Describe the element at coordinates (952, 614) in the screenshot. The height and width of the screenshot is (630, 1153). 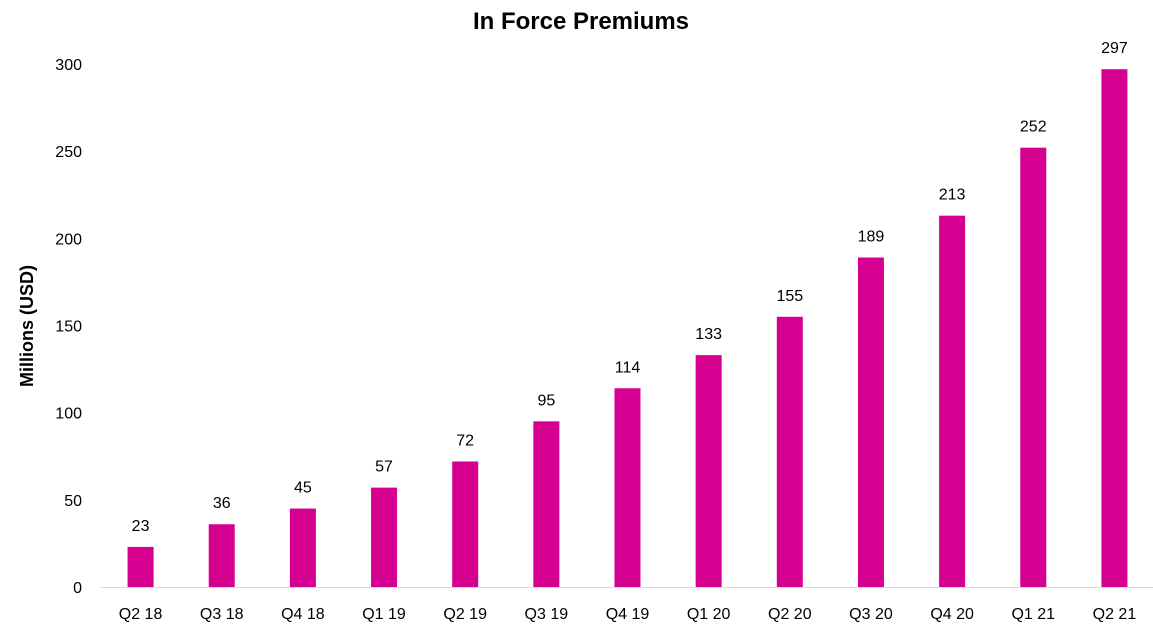
I see `x-tick-label: Q4 20` at that location.